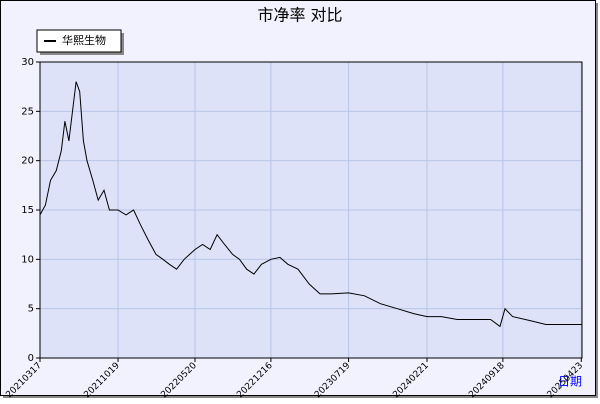 The image size is (600, 404). I want to click on legend-label: 华熙生物, so click(84, 40).